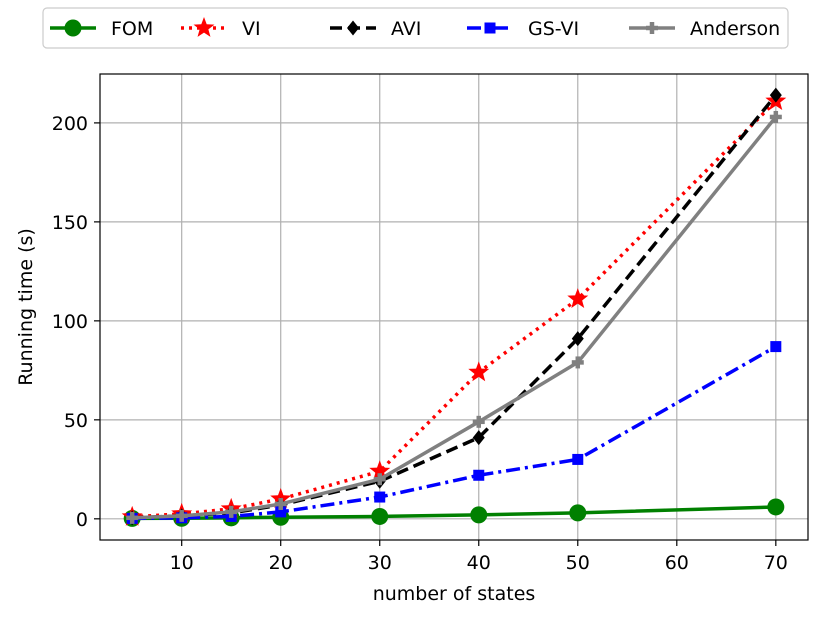  What do you see at coordinates (70, 124) in the screenshot?
I see `y-tick-label: 200` at bounding box center [70, 124].